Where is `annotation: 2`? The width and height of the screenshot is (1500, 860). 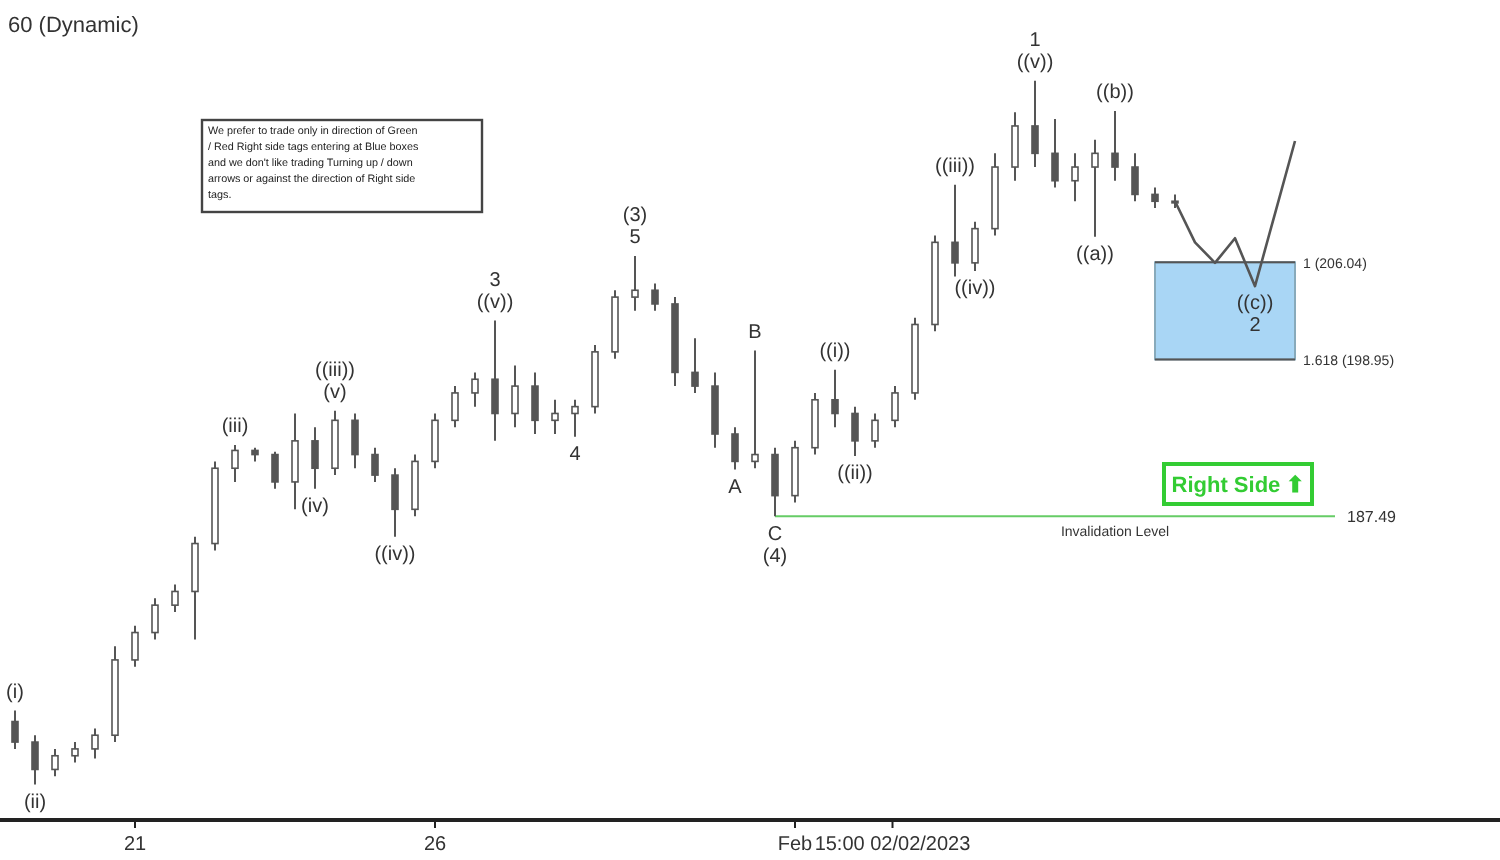 annotation: 2 is located at coordinates (1255, 326).